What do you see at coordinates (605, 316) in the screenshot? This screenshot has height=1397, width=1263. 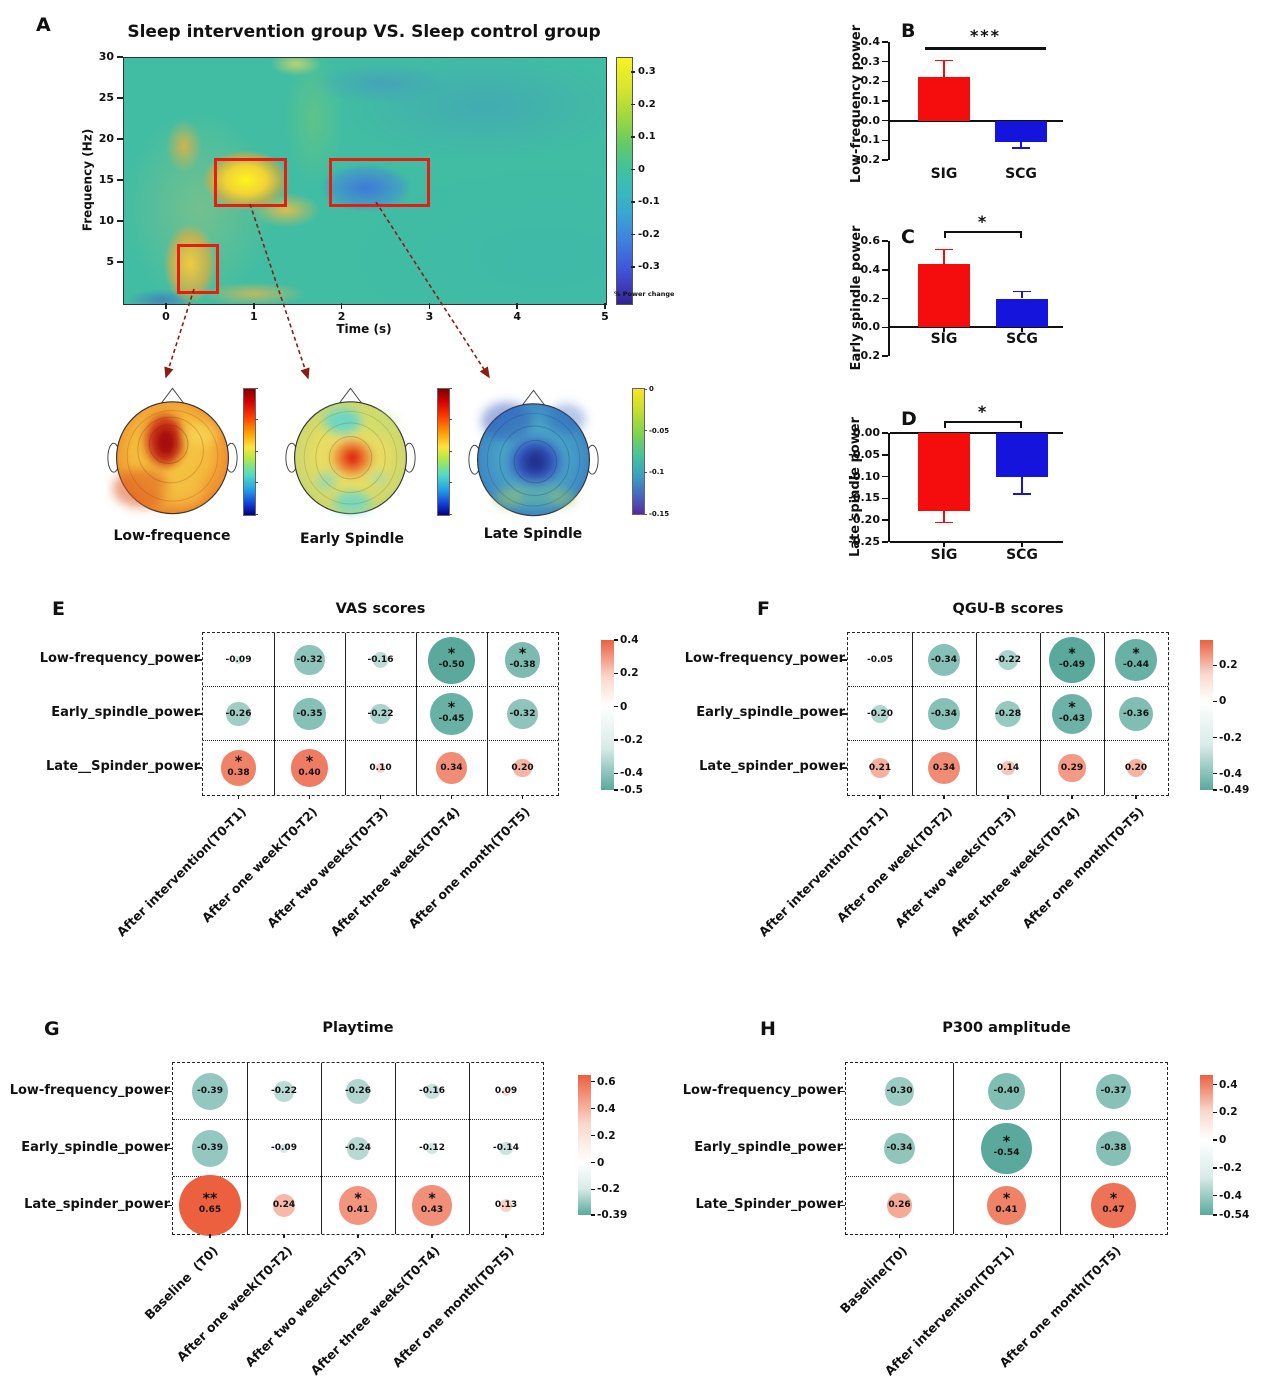 I see `a-xtick-label: 5` at bounding box center [605, 316].